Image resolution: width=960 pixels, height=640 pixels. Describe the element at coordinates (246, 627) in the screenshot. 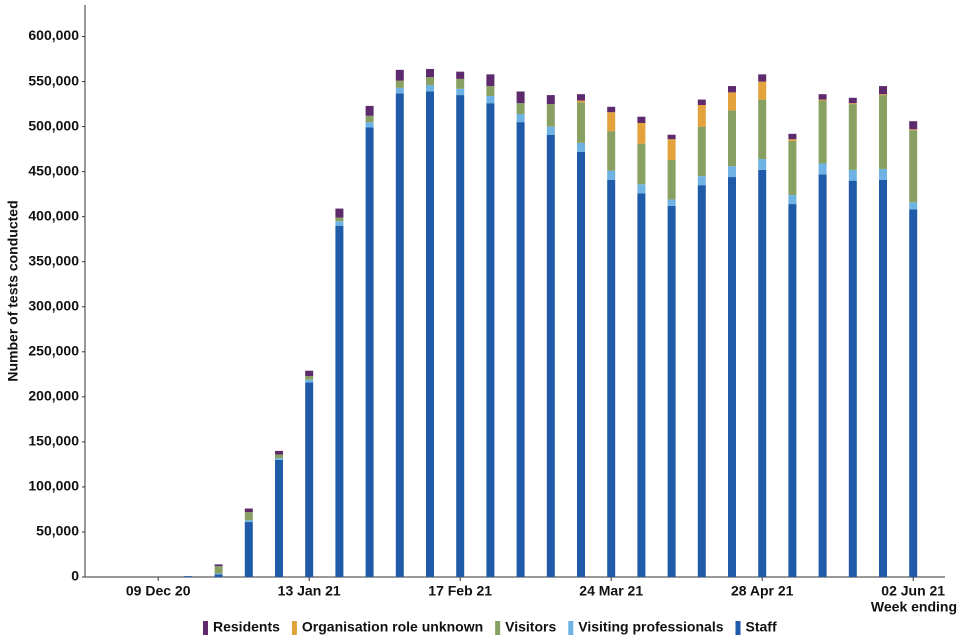

I see `legend-label: Residents` at that location.